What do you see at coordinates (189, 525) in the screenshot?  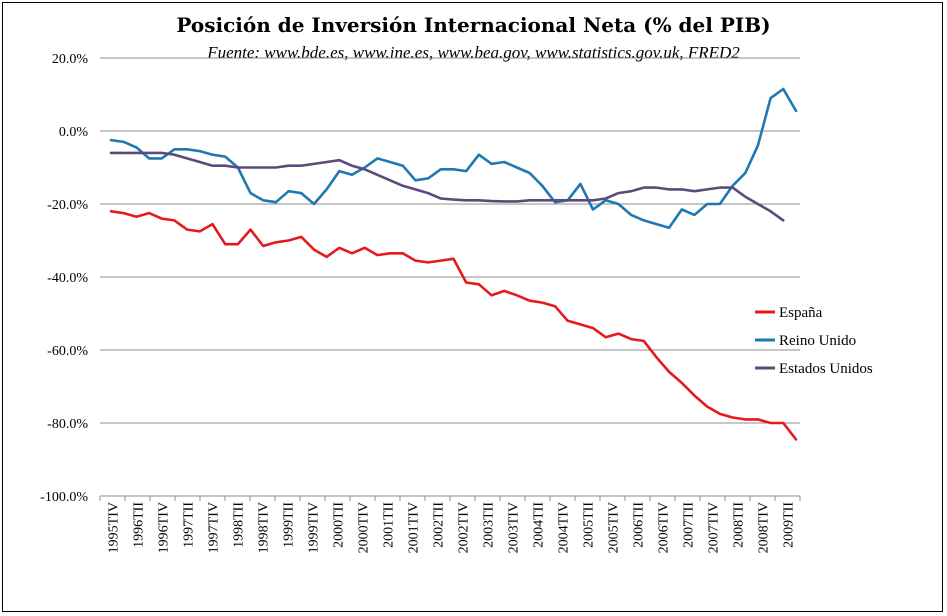 I see `x-tick-label: 1997TII` at bounding box center [189, 525].